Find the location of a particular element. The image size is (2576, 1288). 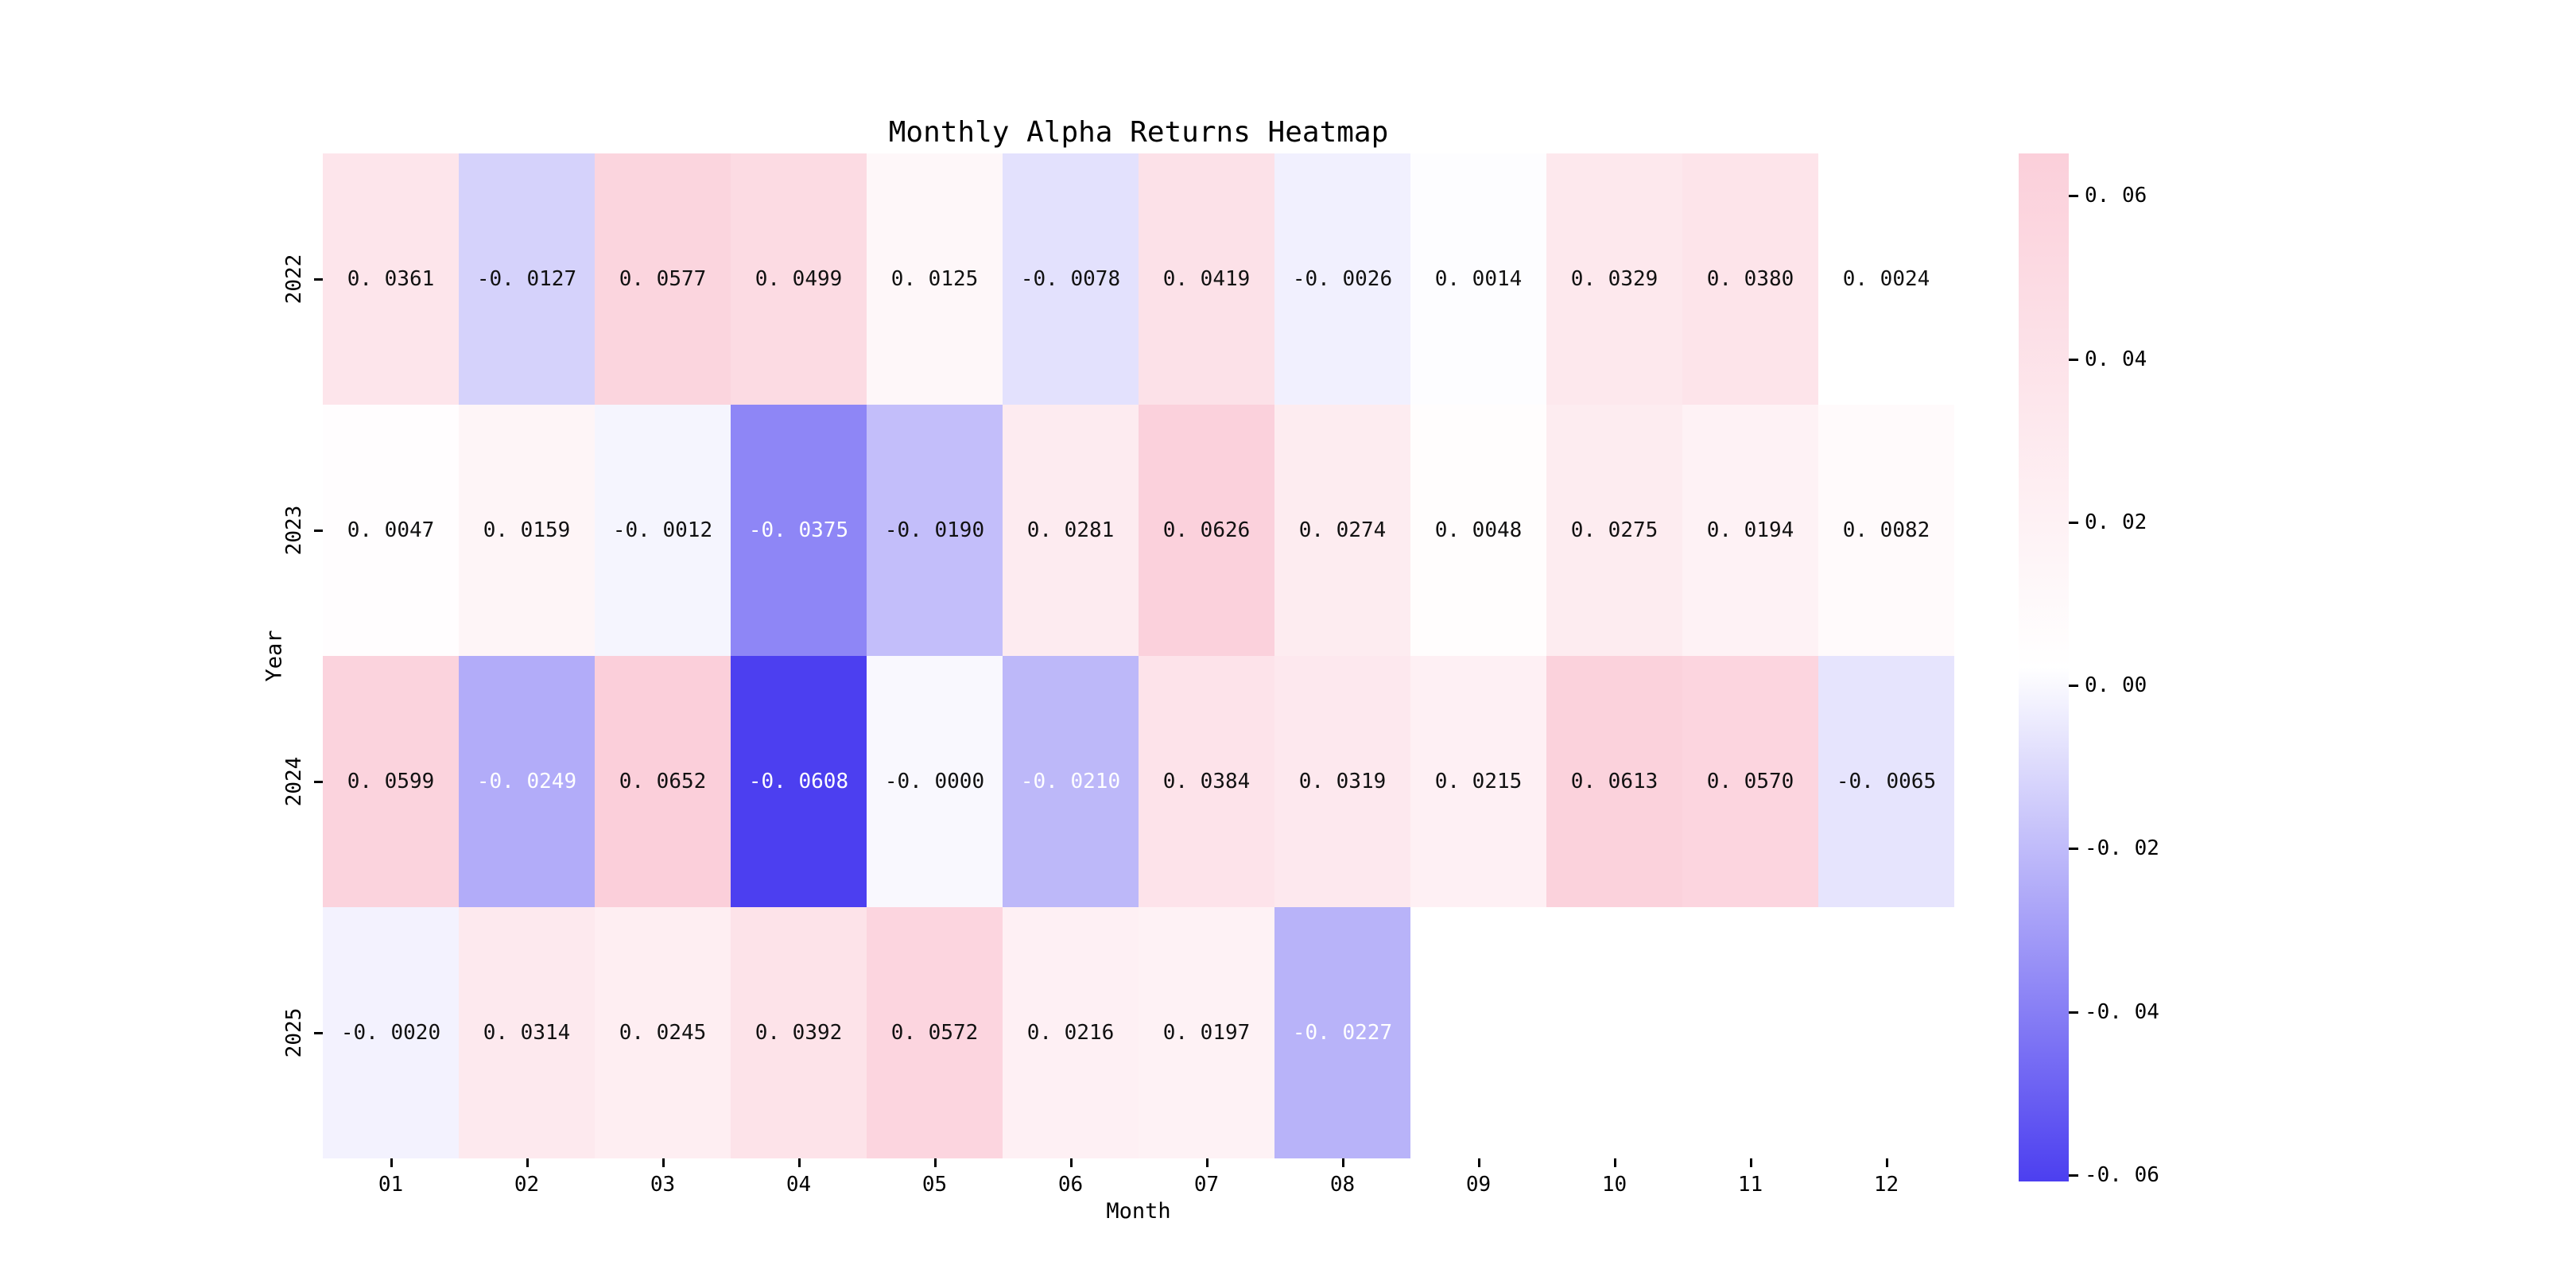

cell-value: 0. 0082 is located at coordinates (1886, 530).